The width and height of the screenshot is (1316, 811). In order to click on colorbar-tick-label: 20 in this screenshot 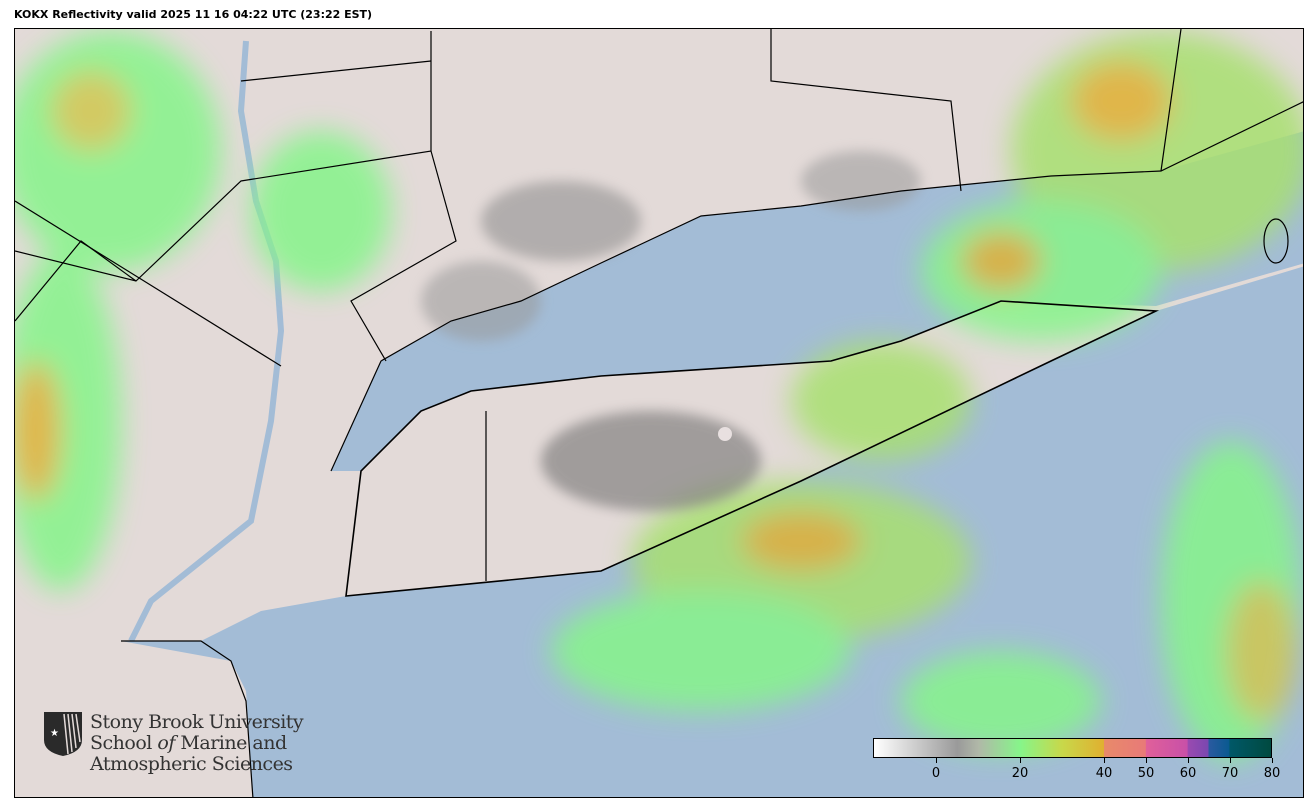, I will do `click(1020, 773)`.